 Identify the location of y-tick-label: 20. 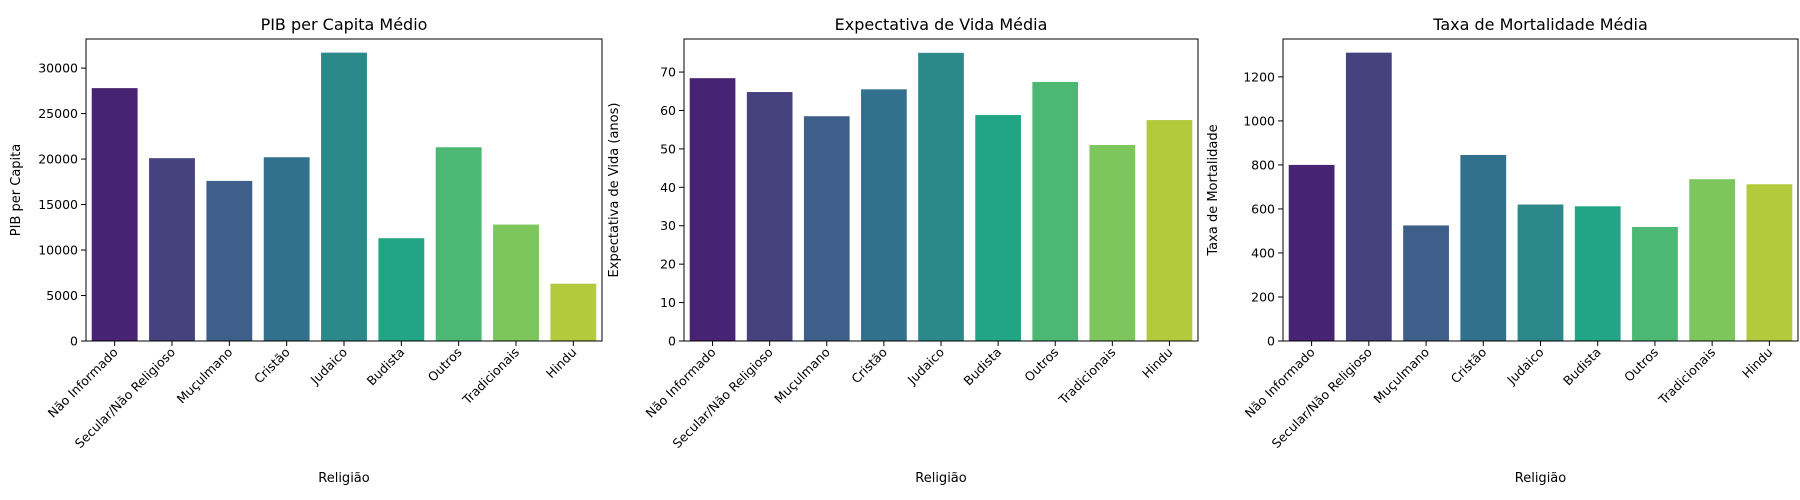
(668, 264).